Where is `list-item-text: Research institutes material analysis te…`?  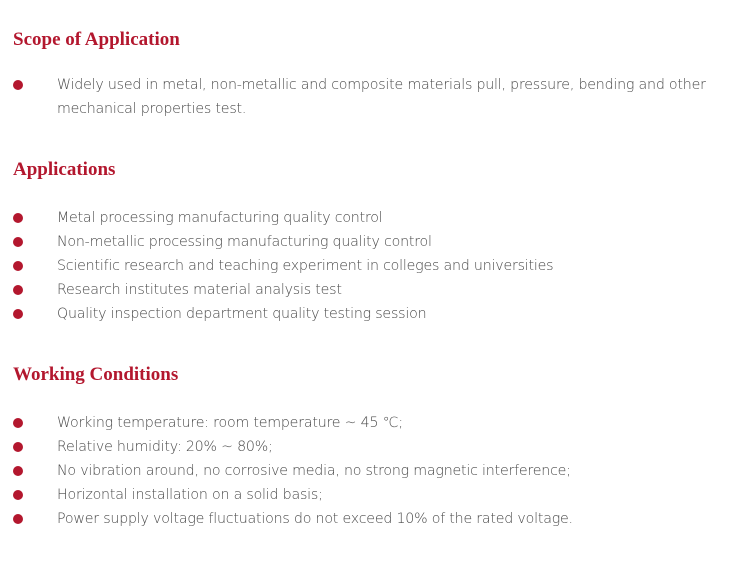 list-item-text: Research institutes material analysis te… is located at coordinates (199, 290).